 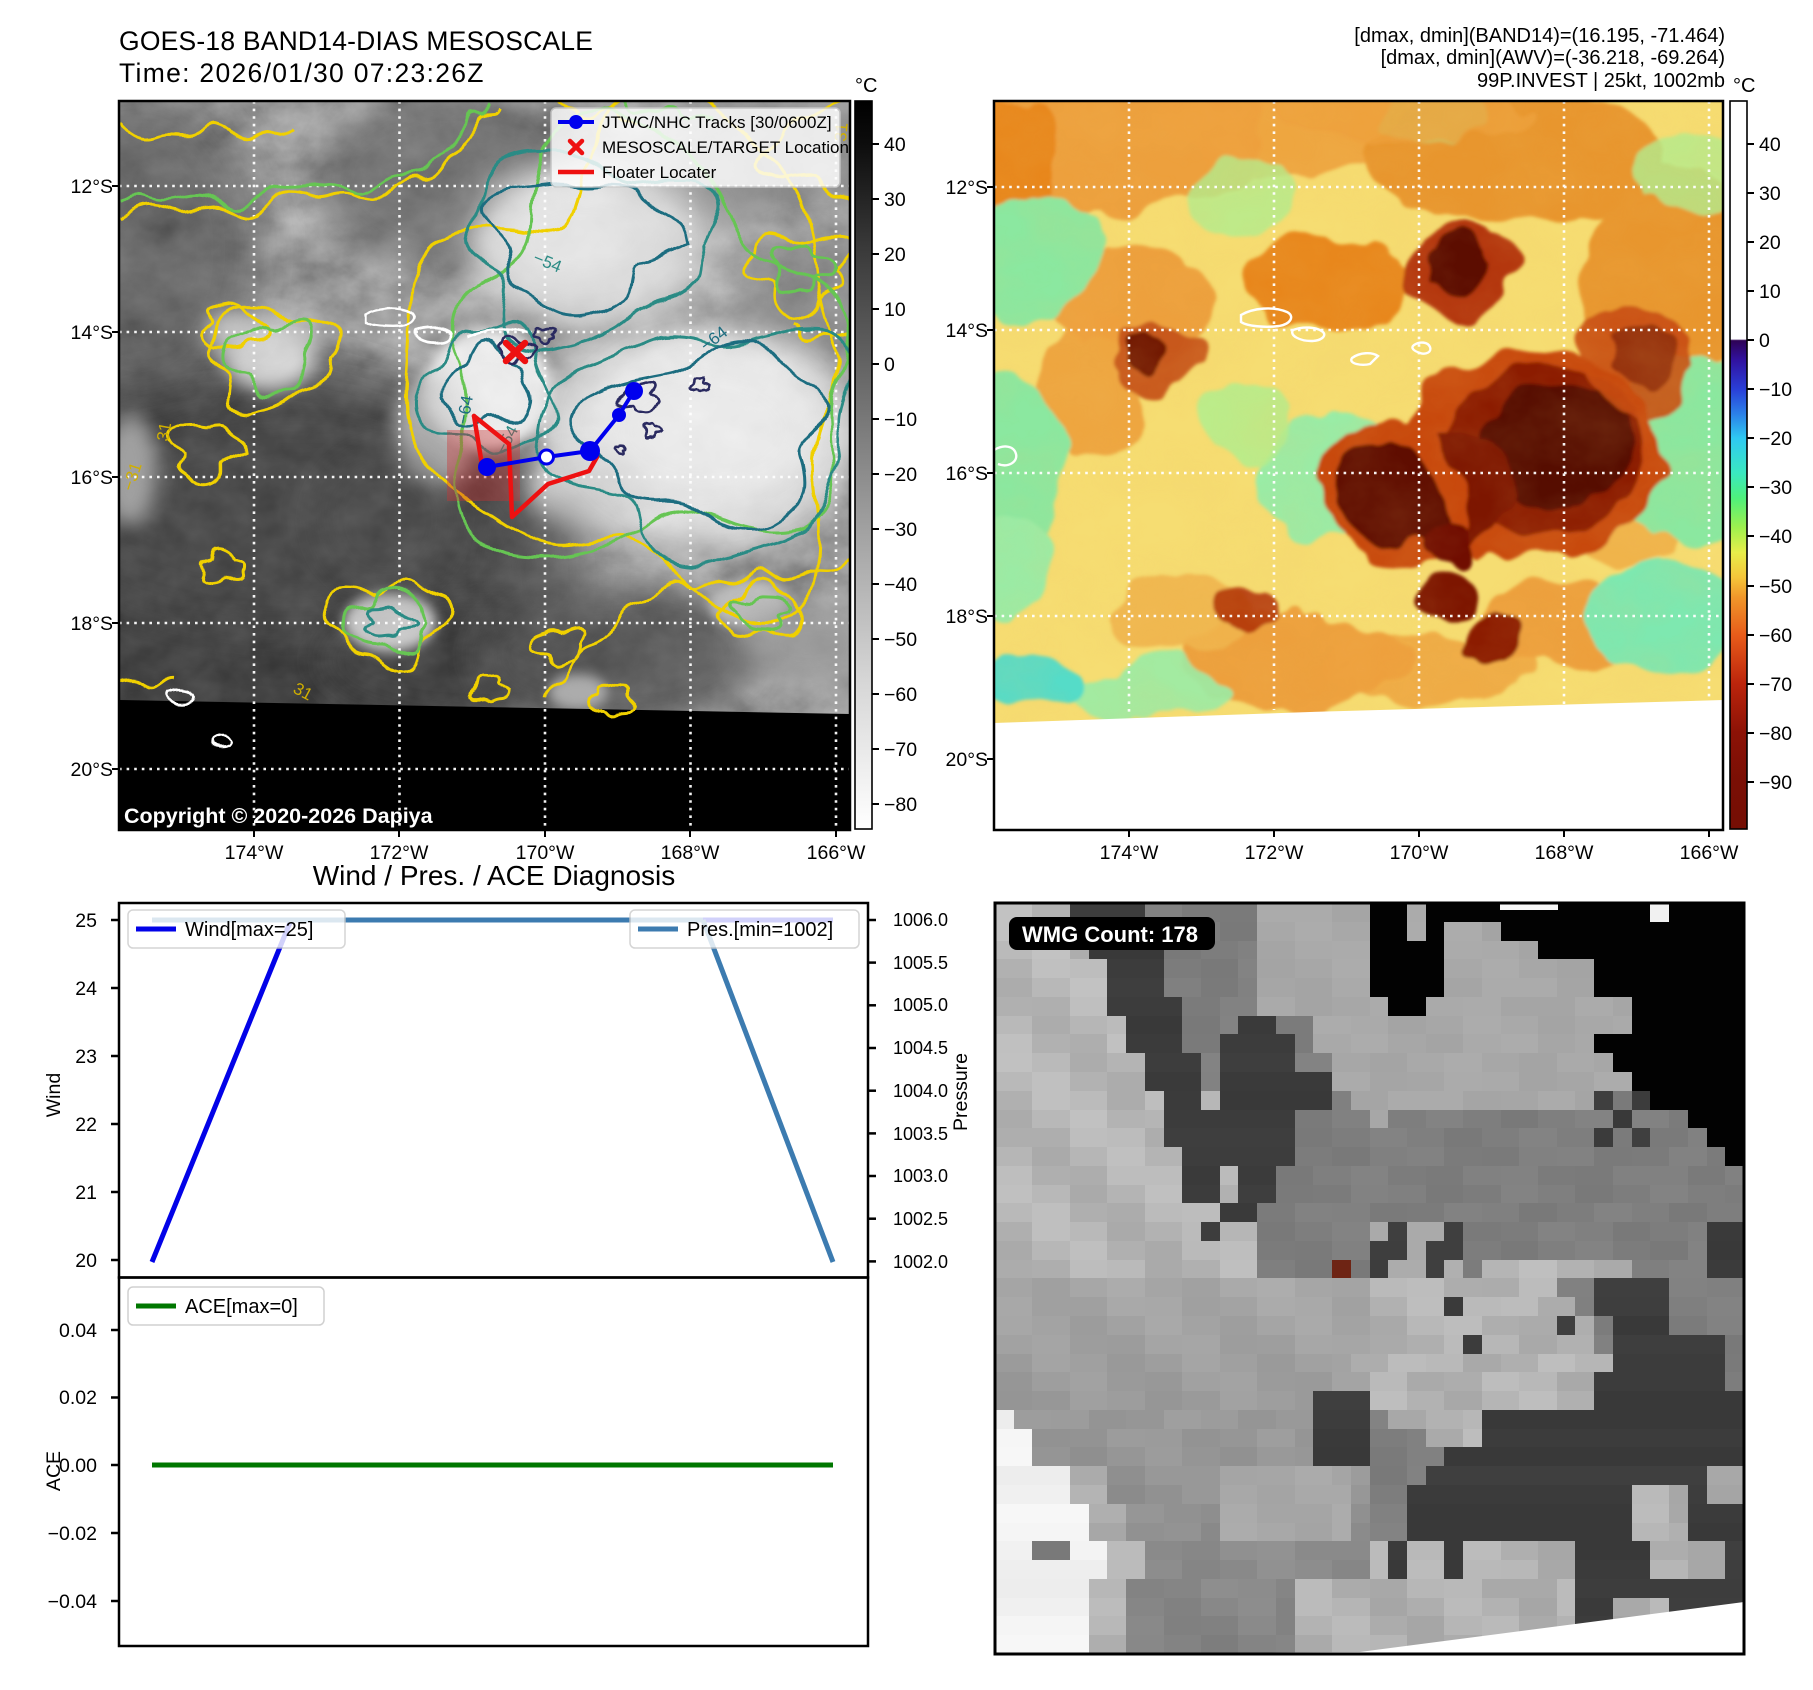 What do you see at coordinates (494, 875) in the screenshot?
I see `svg-text: Wind / Pres. / ACE Diagnosis` at bounding box center [494, 875].